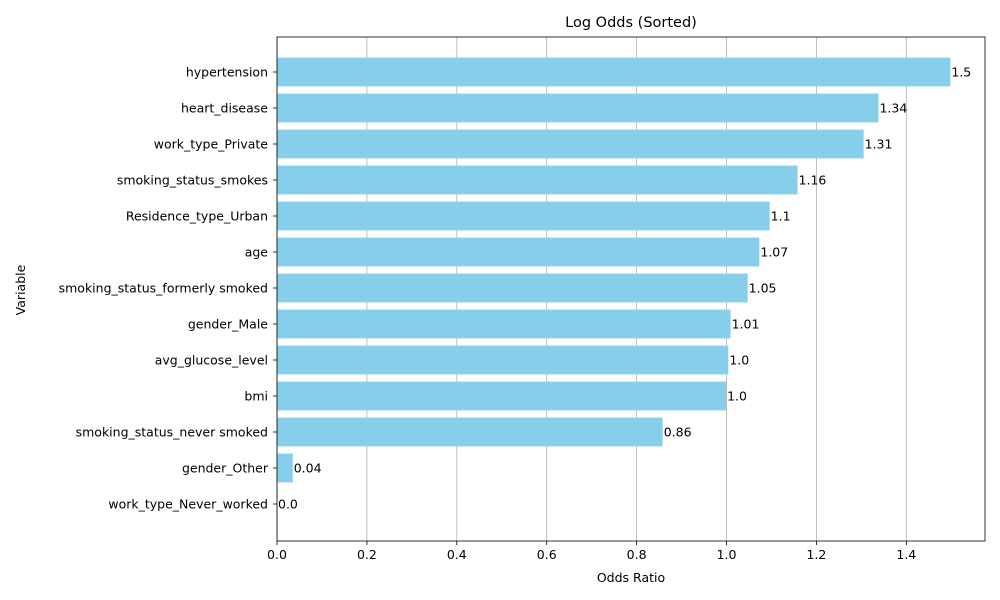 The height and width of the screenshot is (600, 1000). Describe the element at coordinates (308, 468) in the screenshot. I see `data-label: 0.04` at that location.